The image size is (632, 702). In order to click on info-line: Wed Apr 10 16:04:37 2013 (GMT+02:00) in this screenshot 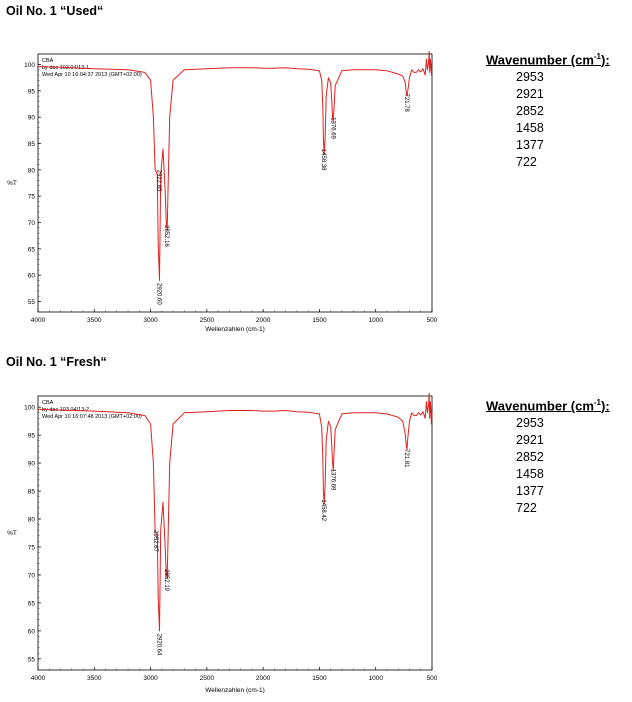, I will do `click(92, 75)`.